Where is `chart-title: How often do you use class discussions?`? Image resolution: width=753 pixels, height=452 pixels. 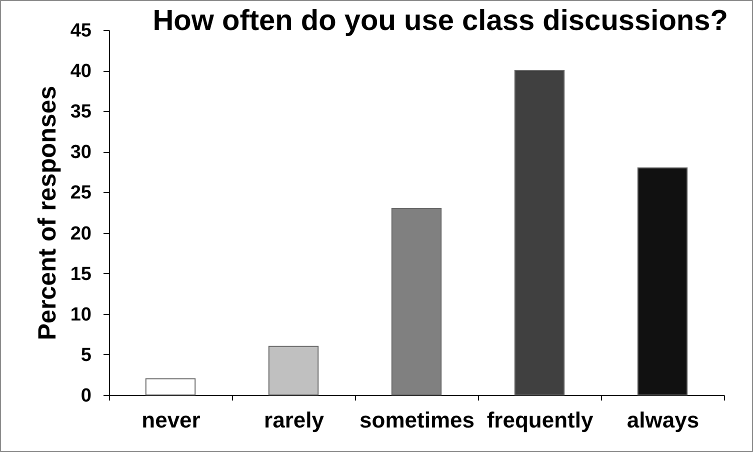
chart-title: How often do you use class discussions? is located at coordinates (440, 21).